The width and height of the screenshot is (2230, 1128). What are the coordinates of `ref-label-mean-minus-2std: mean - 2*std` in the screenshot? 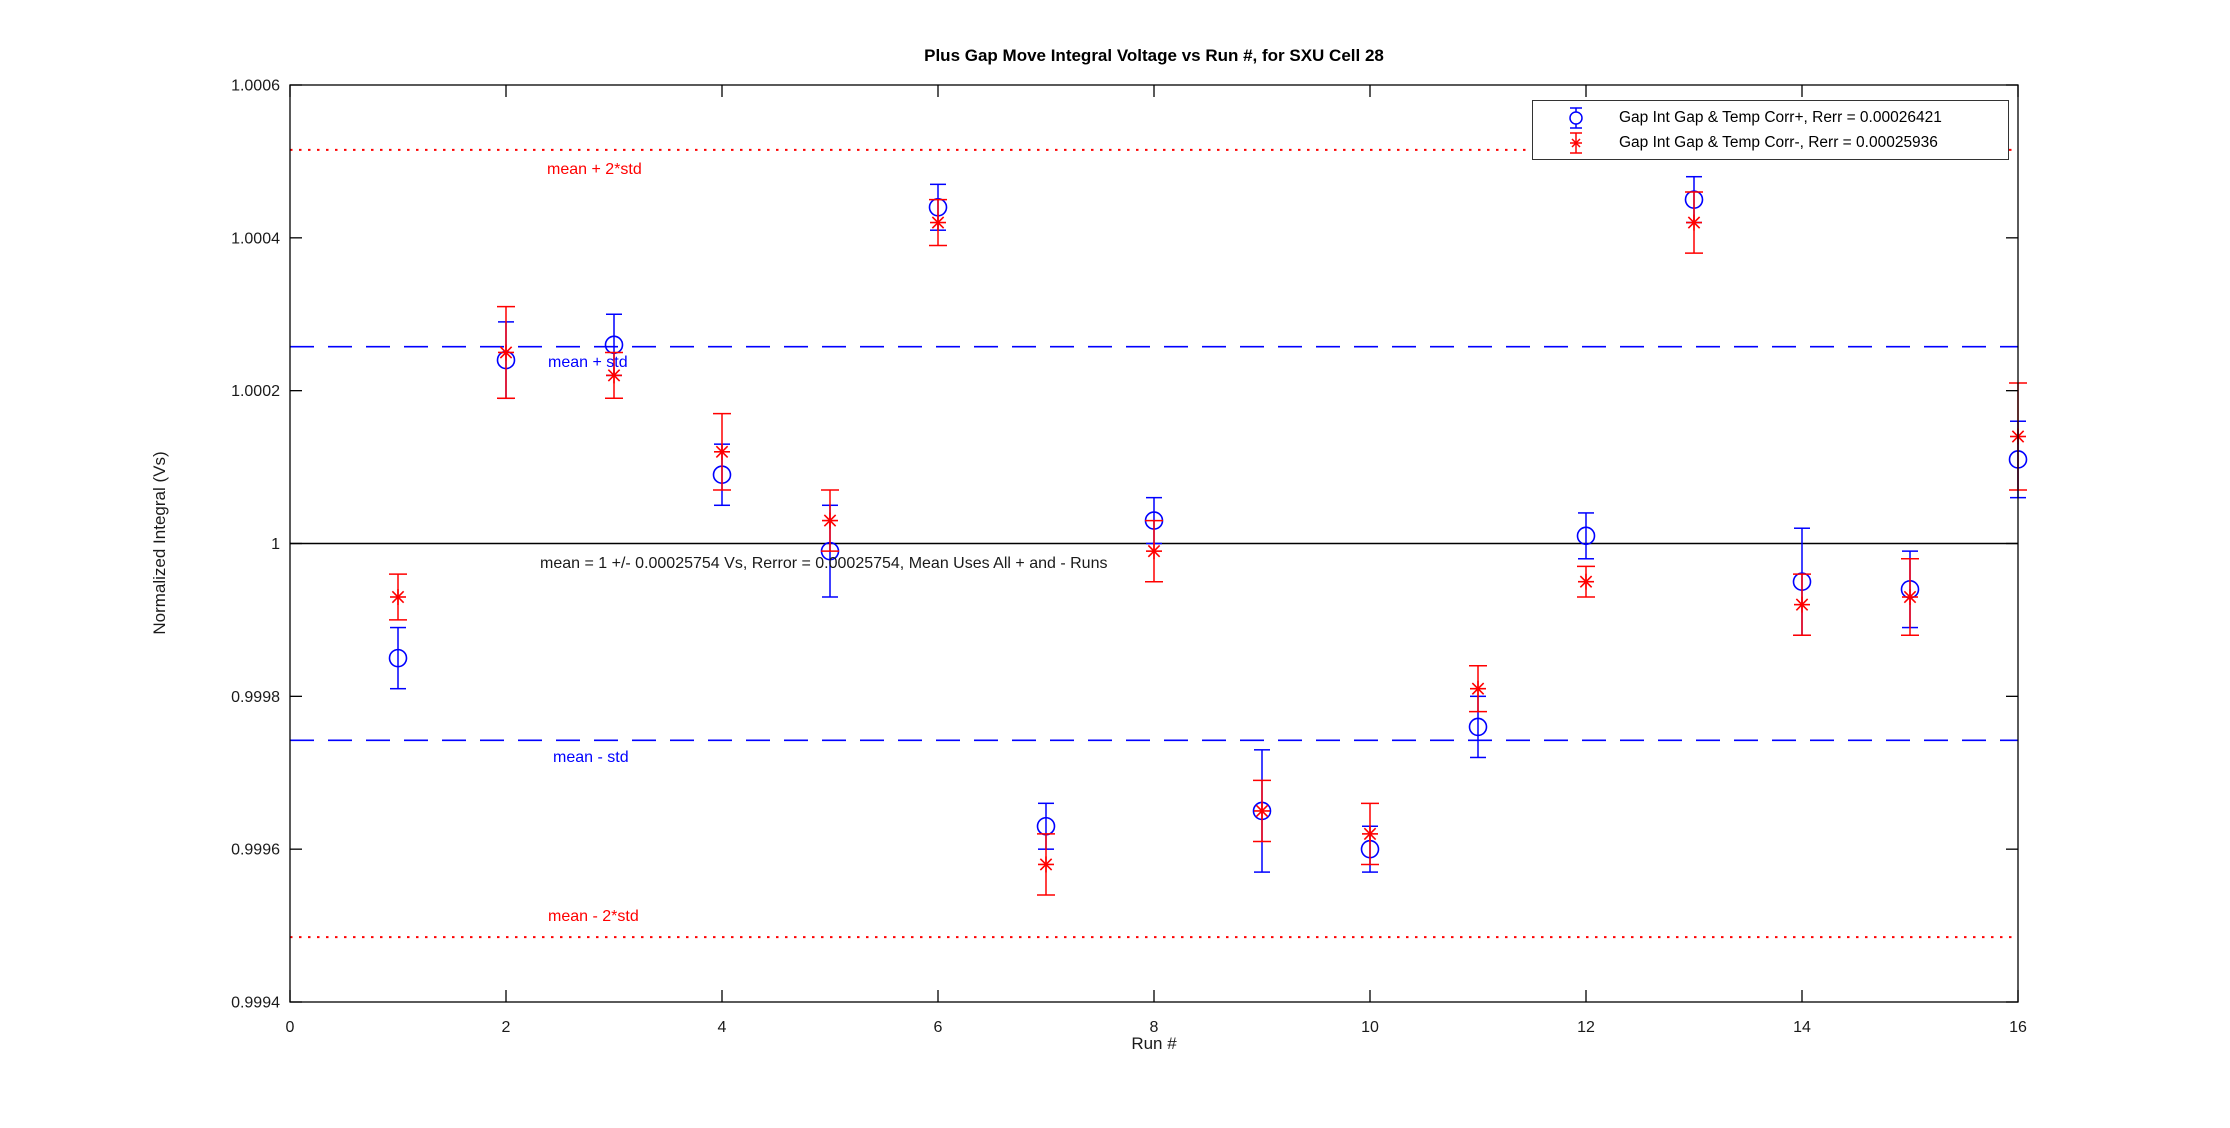 It's located at (593, 916).